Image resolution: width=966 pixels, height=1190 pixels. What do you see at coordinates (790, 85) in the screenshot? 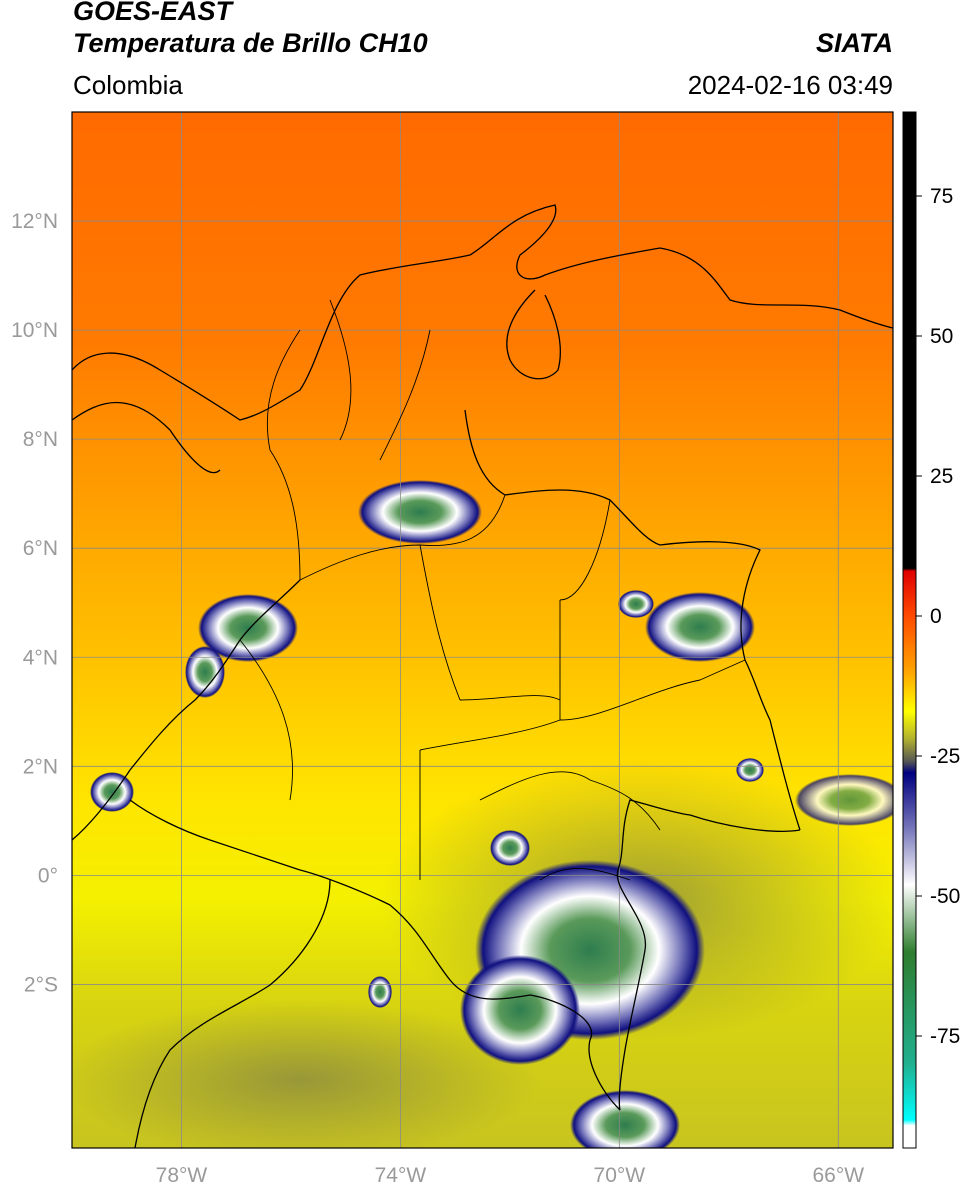
I see `datetime-label: 2024-02-16 03:49` at bounding box center [790, 85].